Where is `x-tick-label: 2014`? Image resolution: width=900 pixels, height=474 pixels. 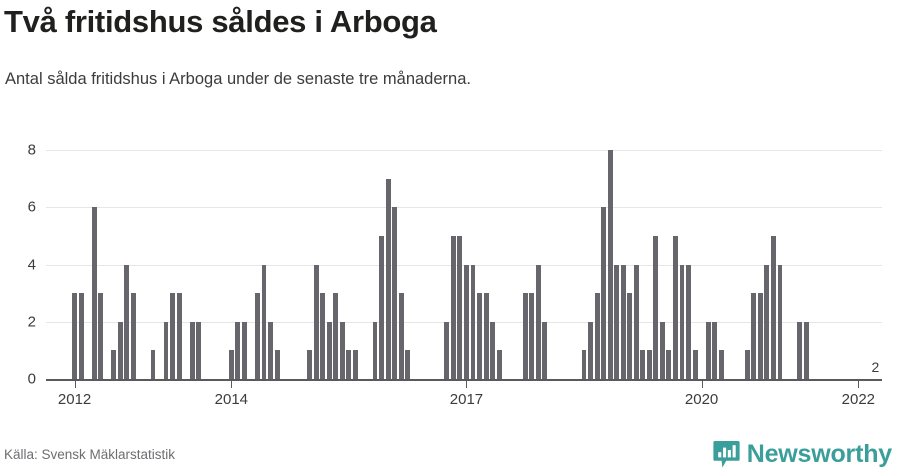
x-tick-label: 2014 is located at coordinates (231, 399).